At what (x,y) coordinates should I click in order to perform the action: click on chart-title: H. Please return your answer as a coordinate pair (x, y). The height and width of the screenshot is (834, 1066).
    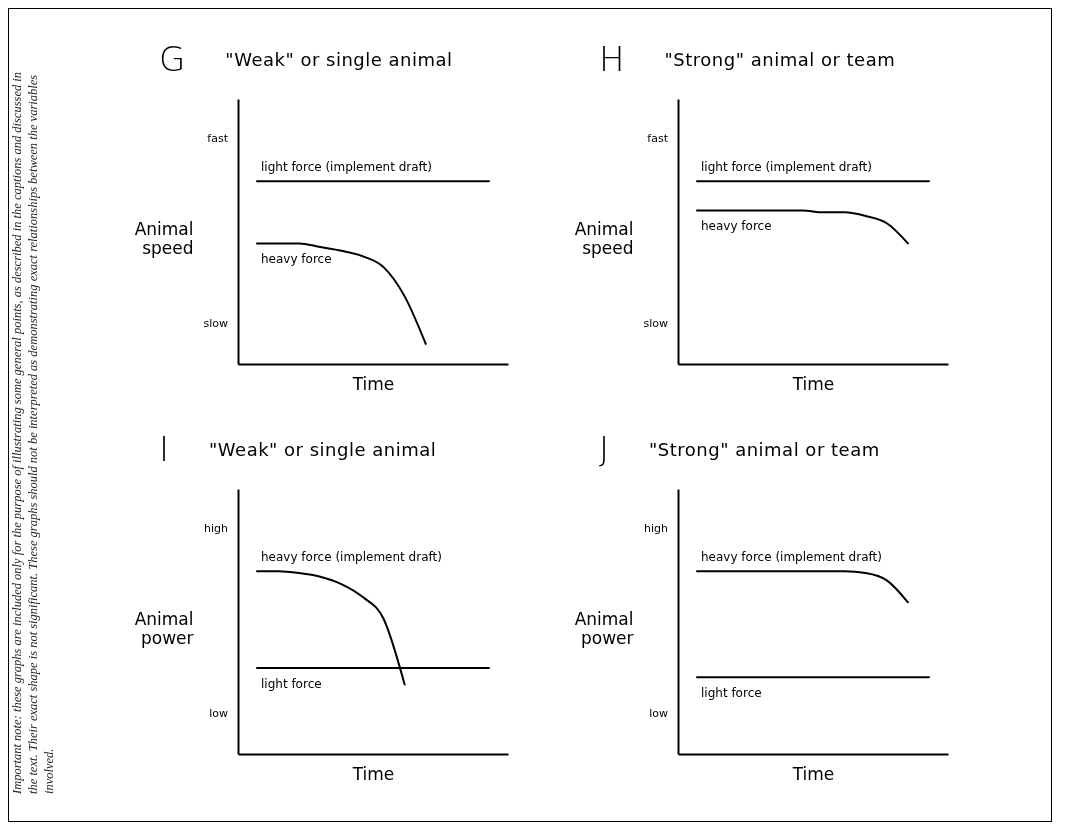
    Looking at the image, I should click on (612, 59).